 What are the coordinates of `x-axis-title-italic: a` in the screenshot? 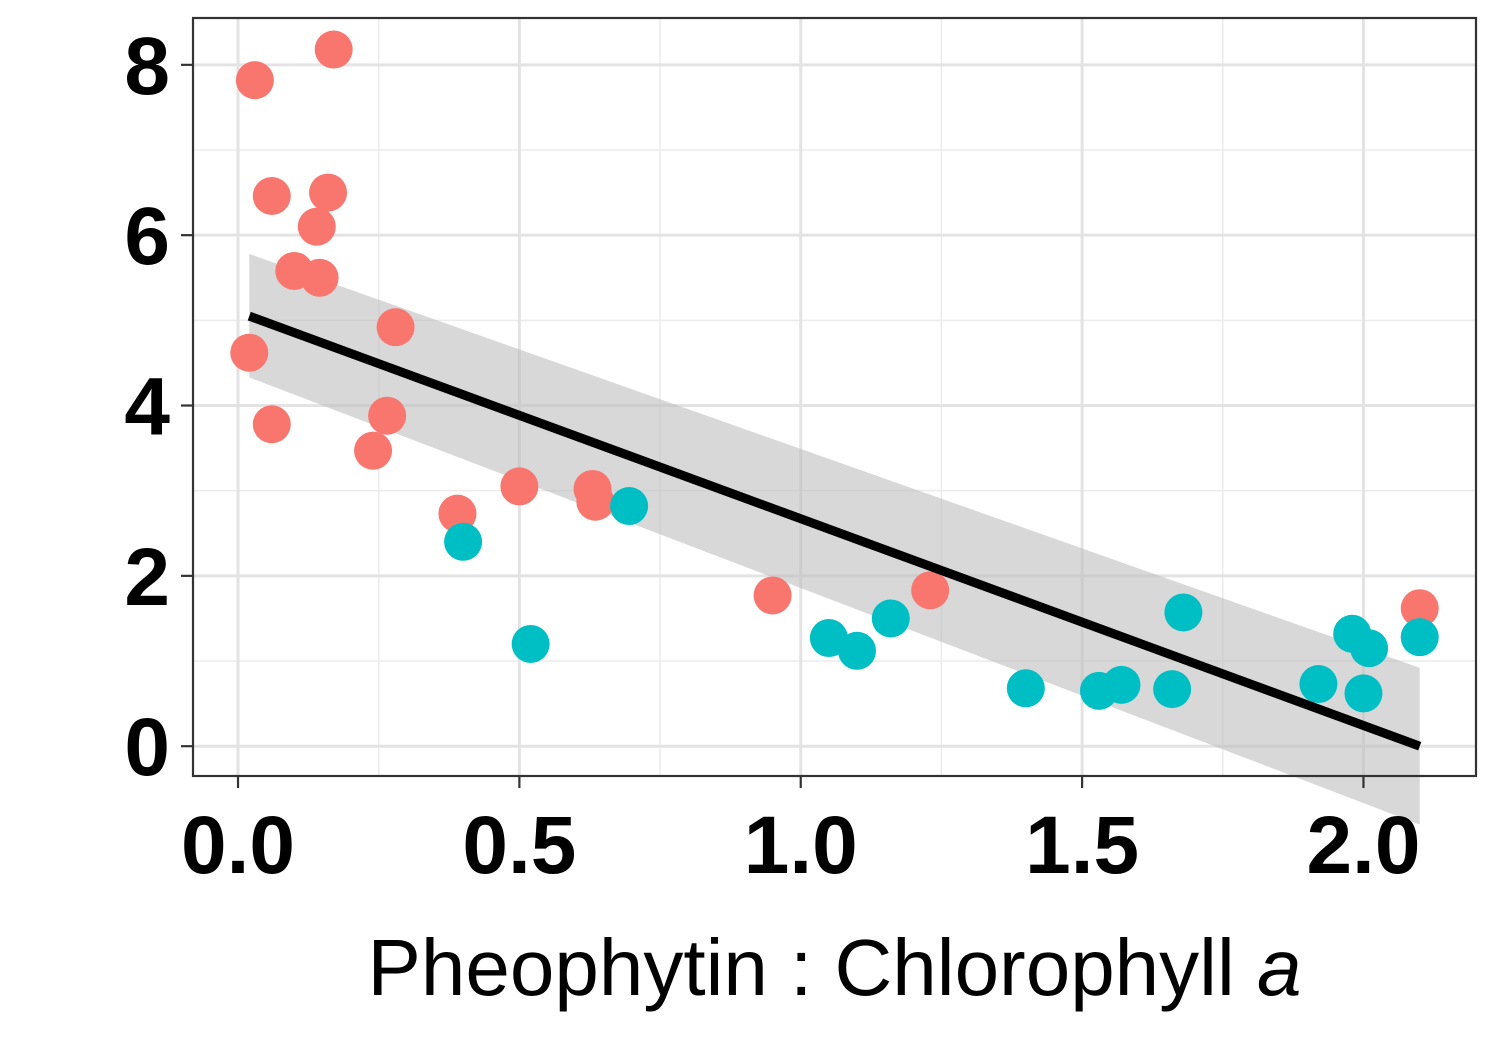 It's located at (1279, 967).